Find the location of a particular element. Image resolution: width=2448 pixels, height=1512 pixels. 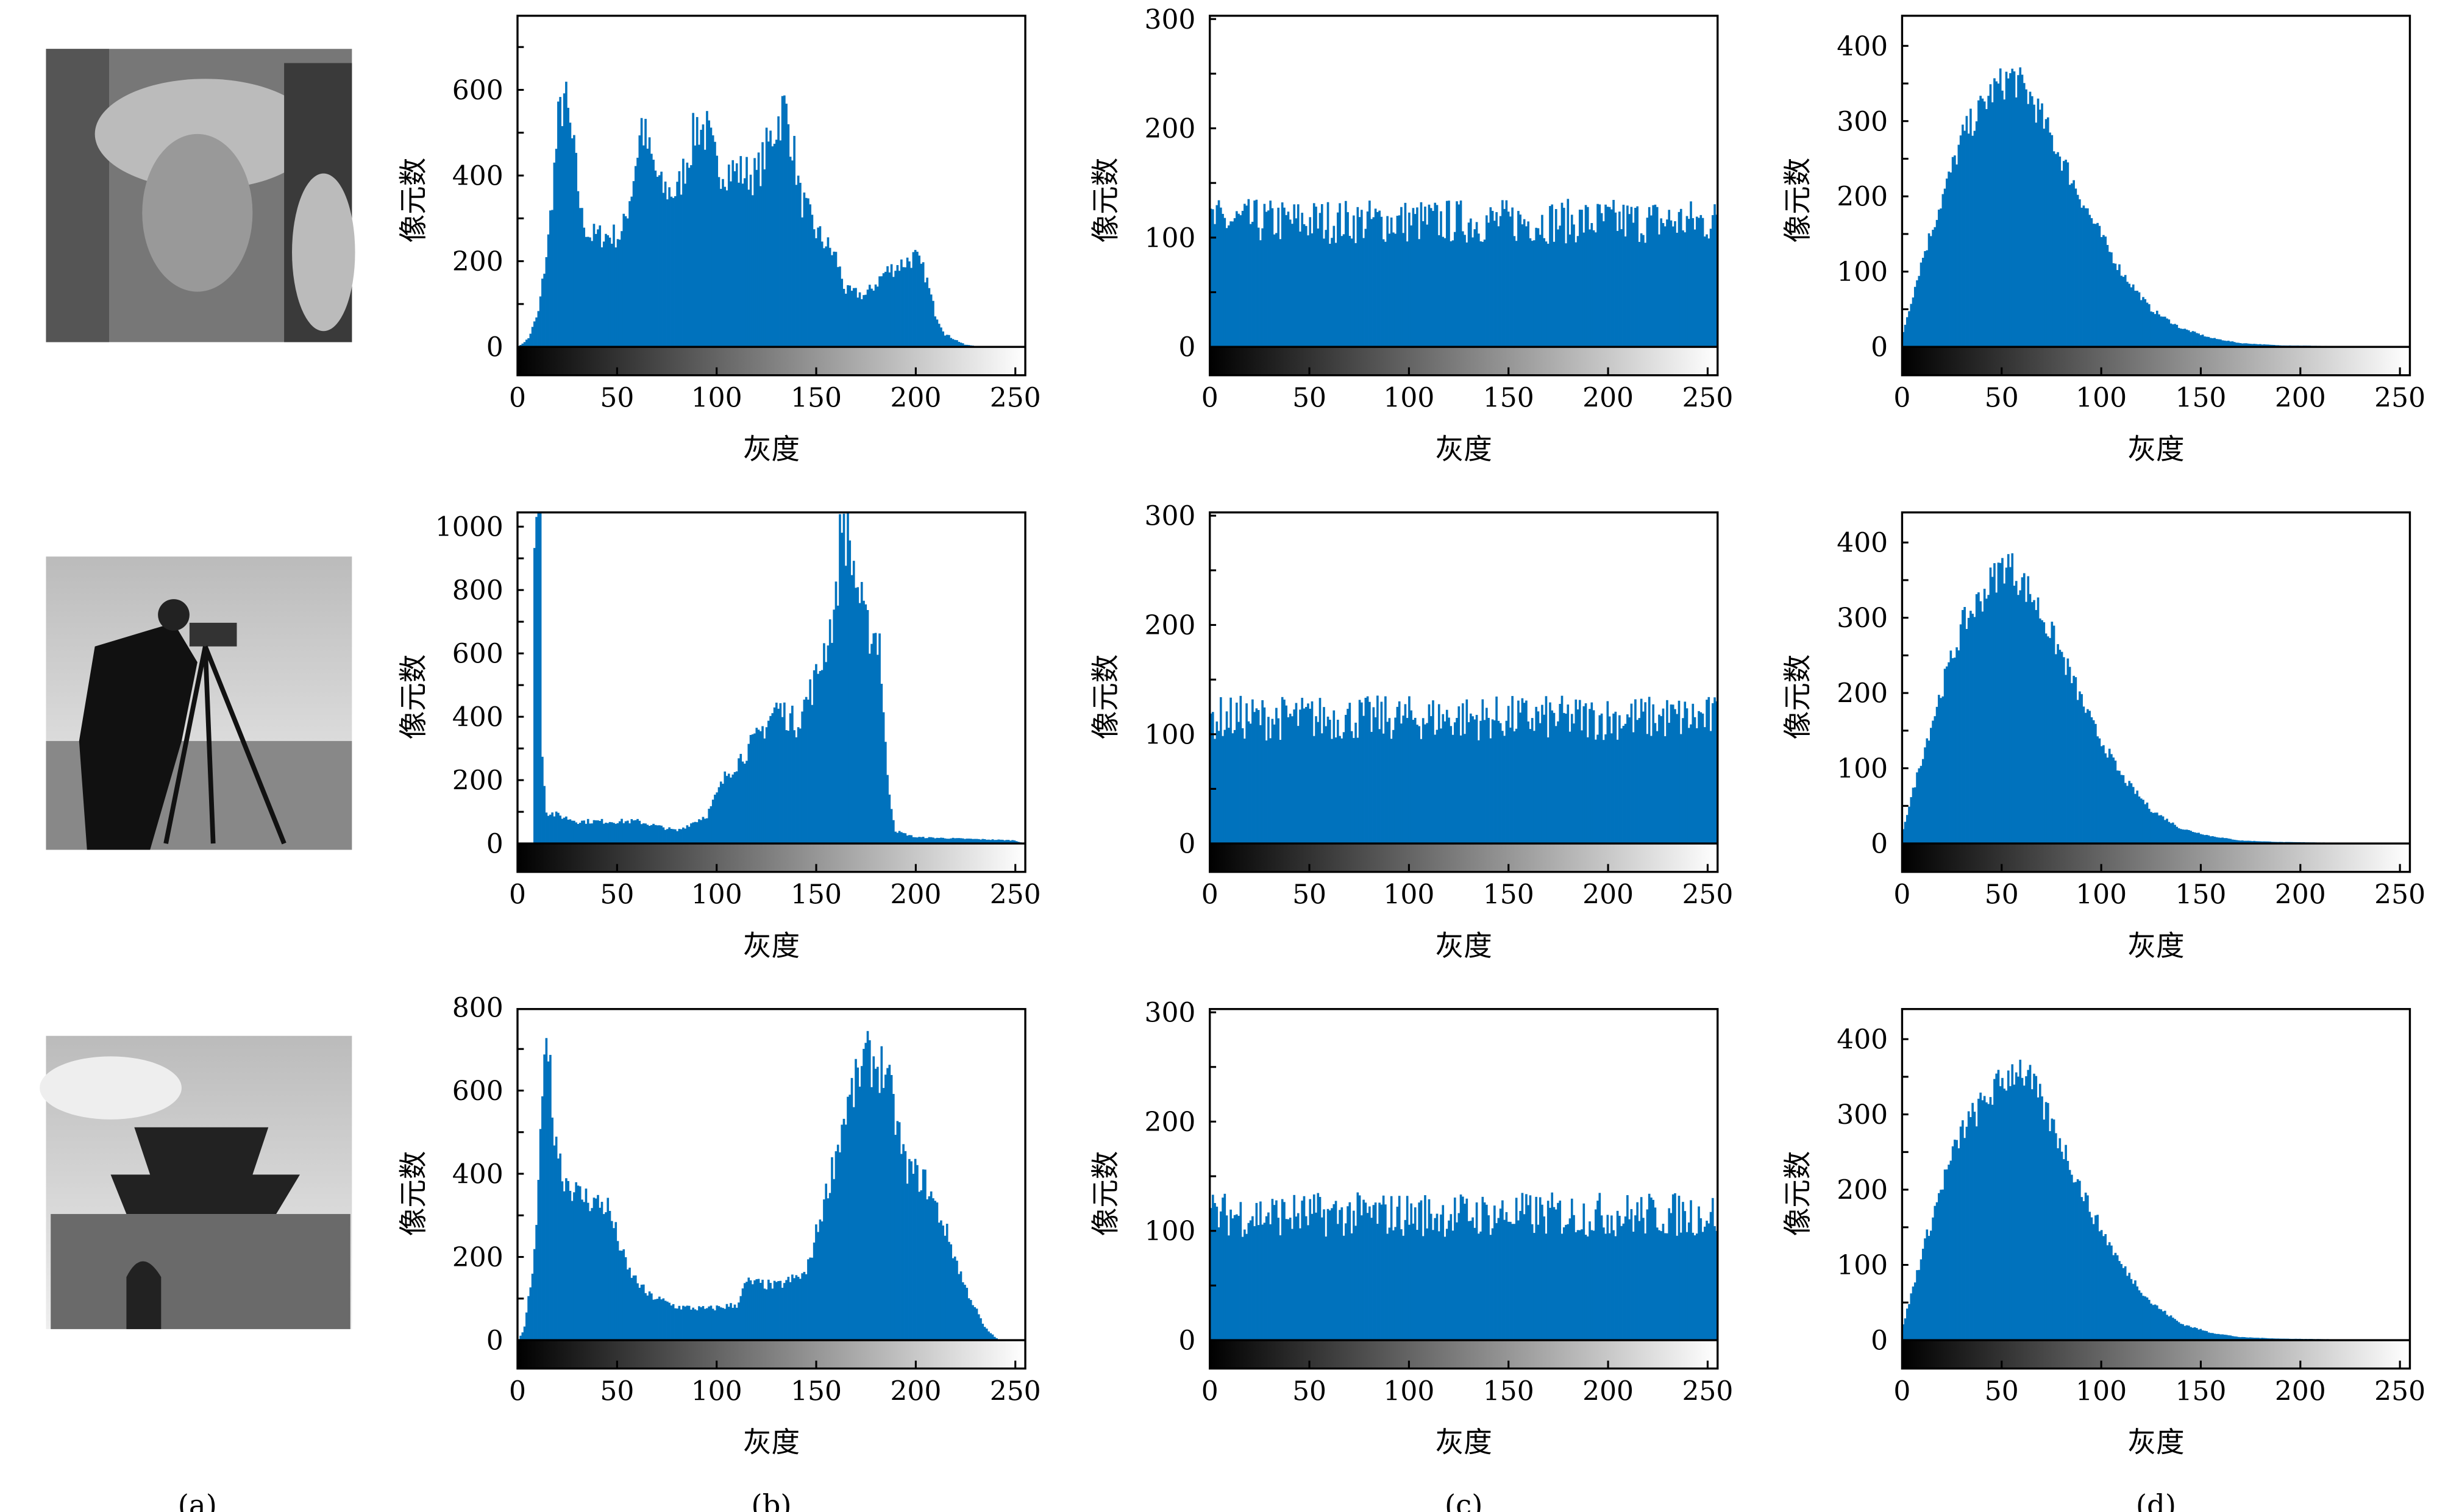

x-tick-label: 150 is located at coordinates (1508, 397).